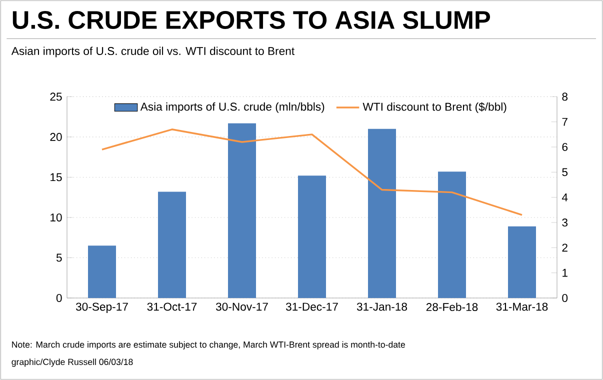 Image resolution: width=603 pixels, height=380 pixels. Describe the element at coordinates (452, 307) in the screenshot. I see `x-tick-label: 28-Feb-18` at that location.